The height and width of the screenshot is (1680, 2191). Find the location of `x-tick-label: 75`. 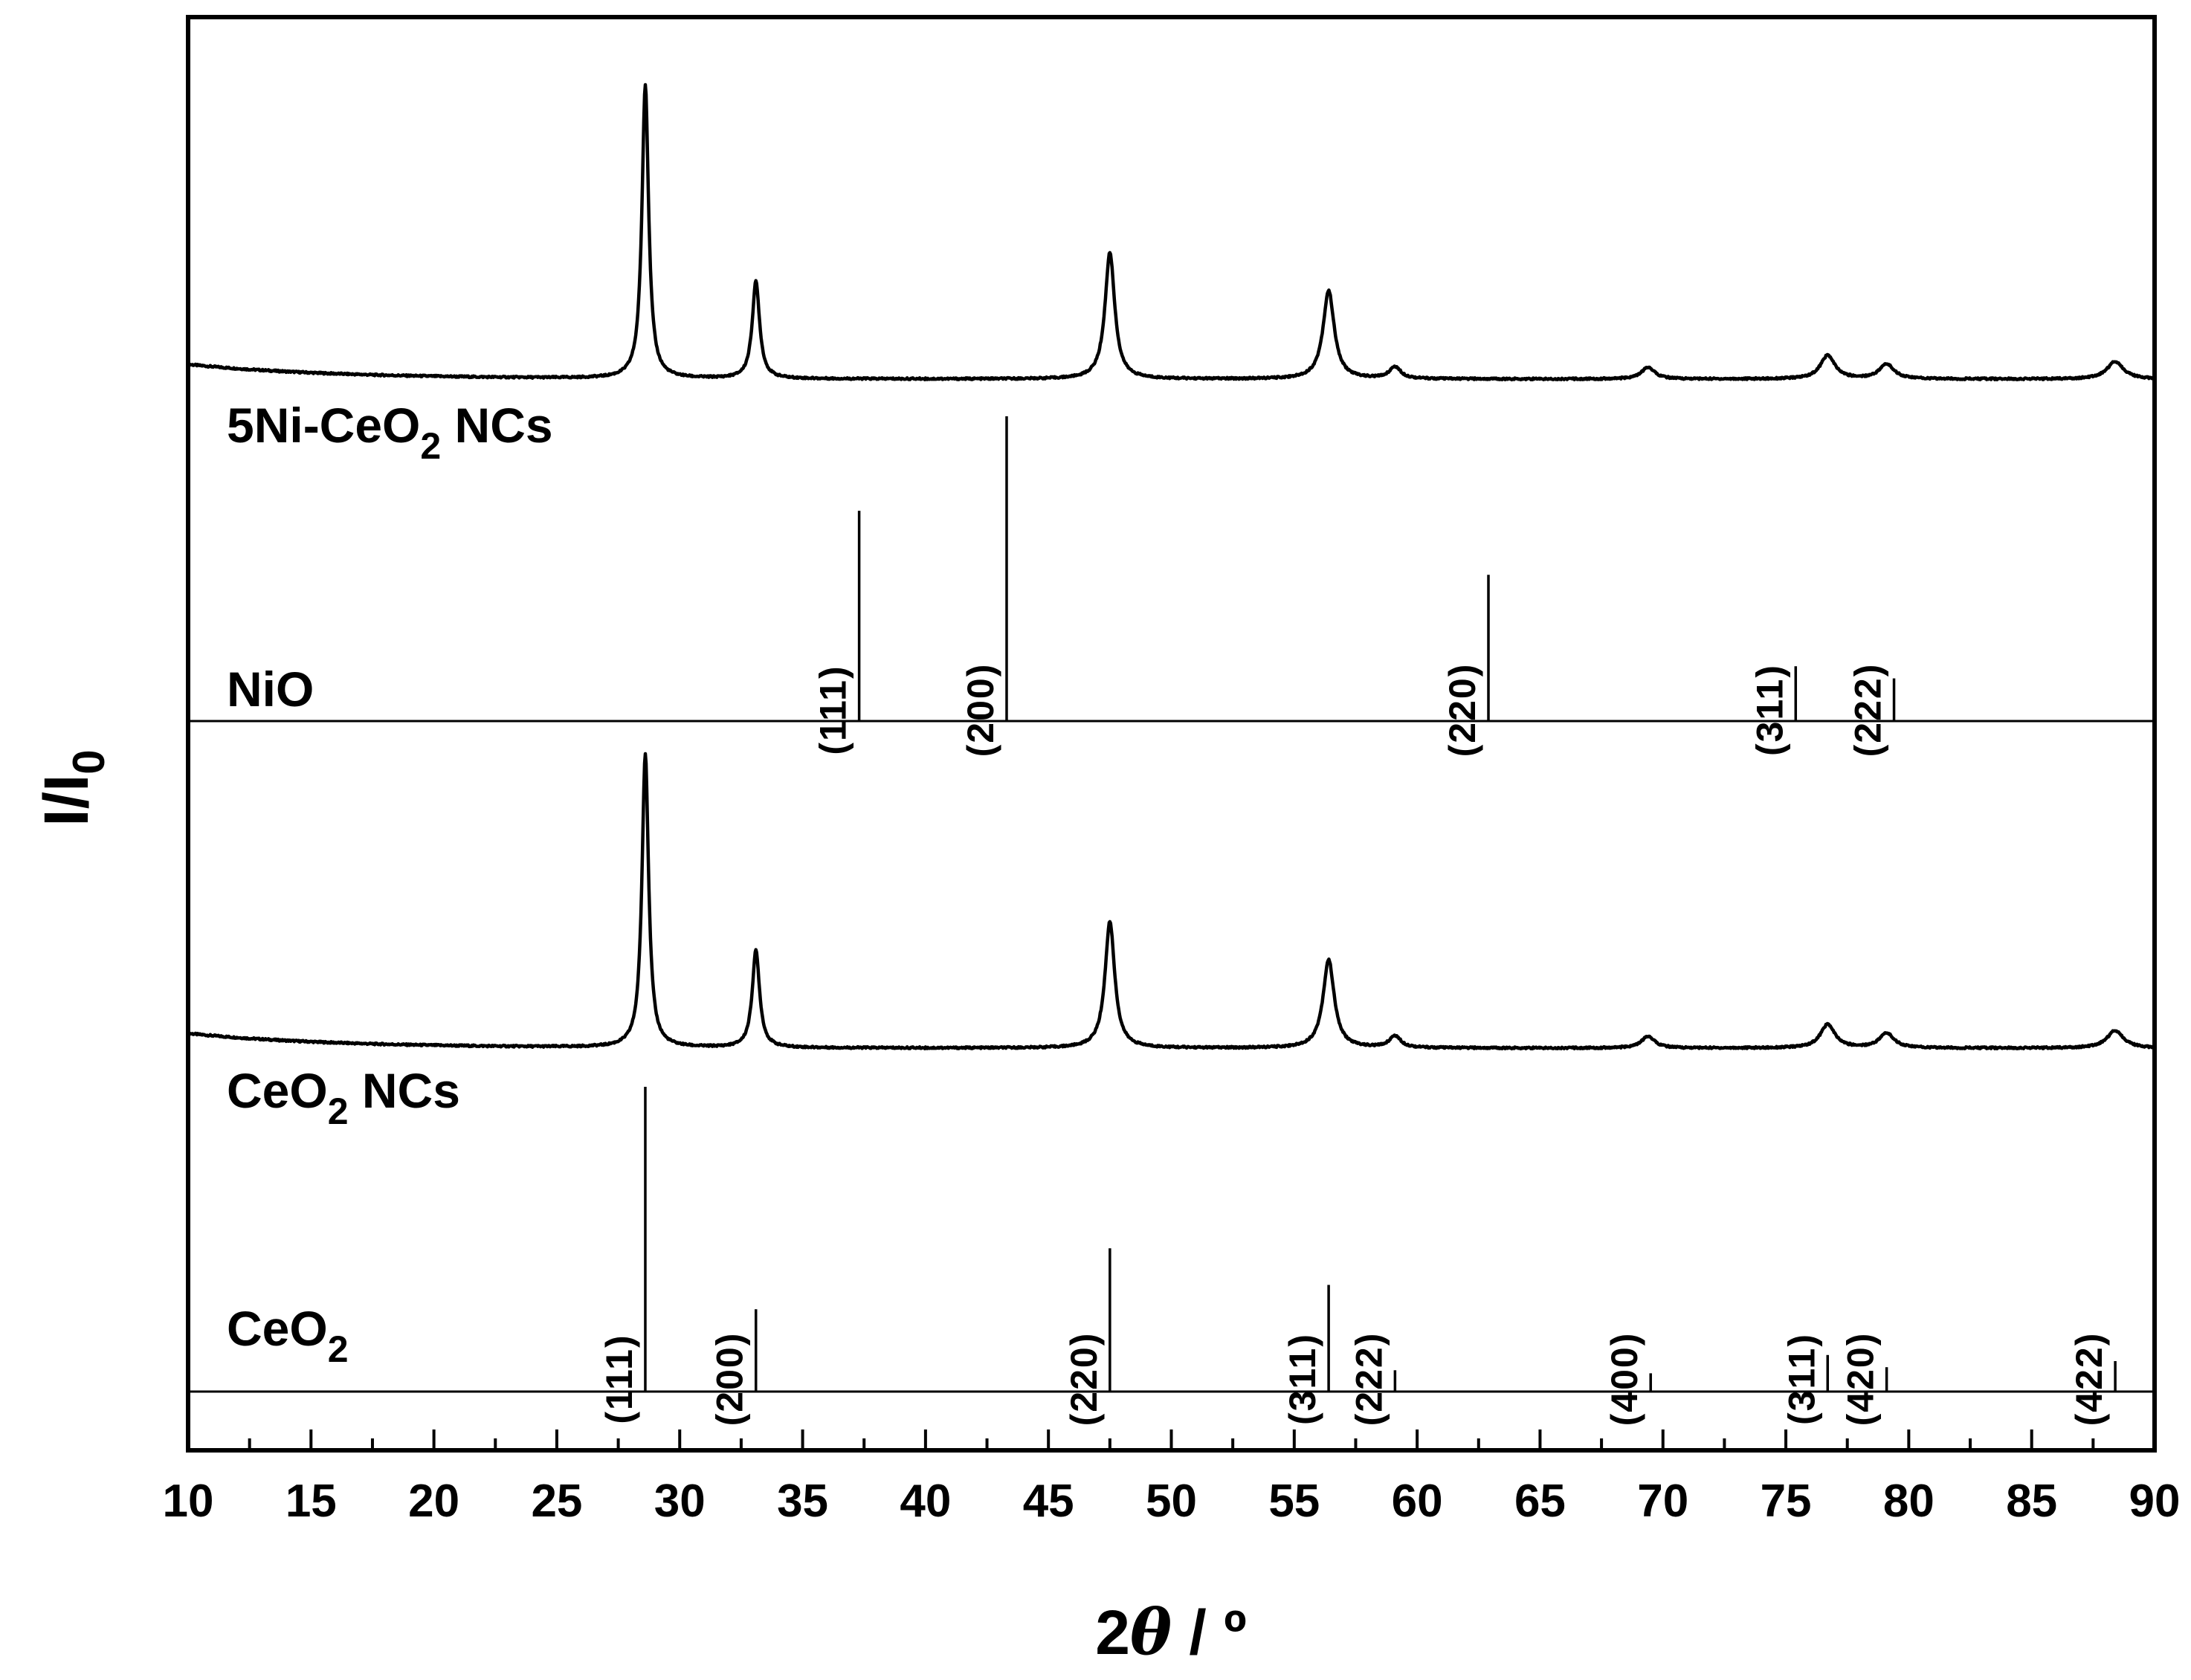

x-tick-label: 75 is located at coordinates (1787, 1502).